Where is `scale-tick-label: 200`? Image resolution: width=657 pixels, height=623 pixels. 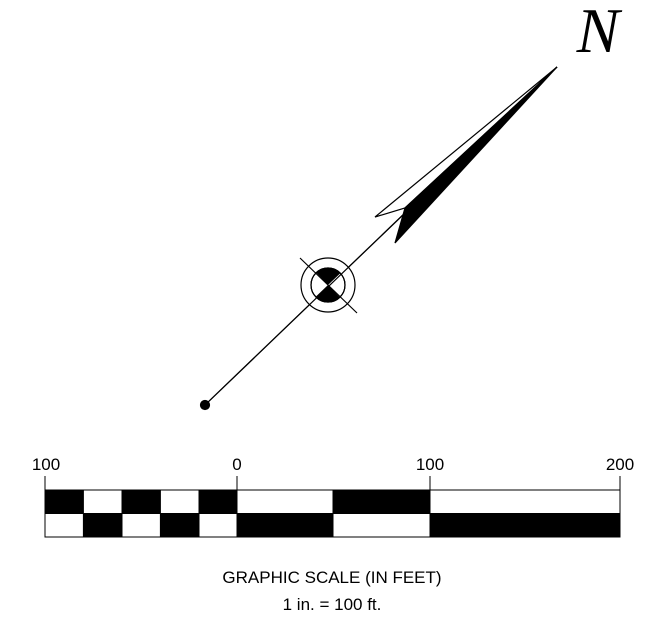
scale-tick-label: 200 is located at coordinates (620, 464).